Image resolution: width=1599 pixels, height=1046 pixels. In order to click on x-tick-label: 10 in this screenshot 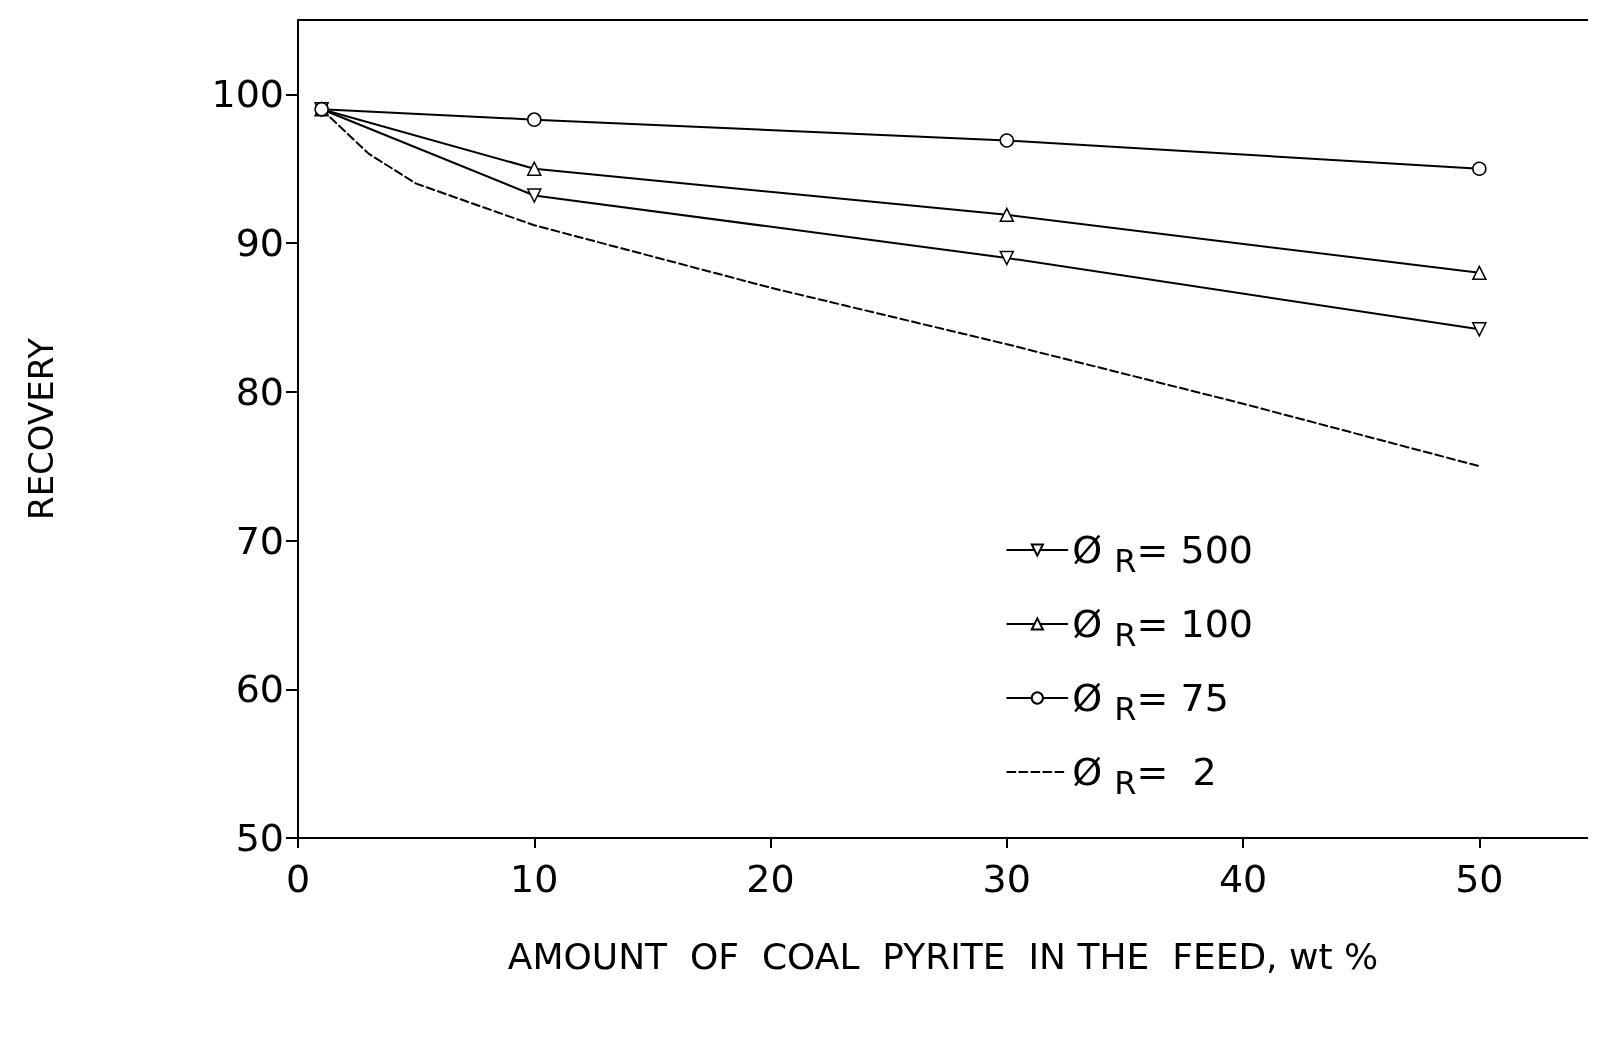, I will do `click(534, 879)`.